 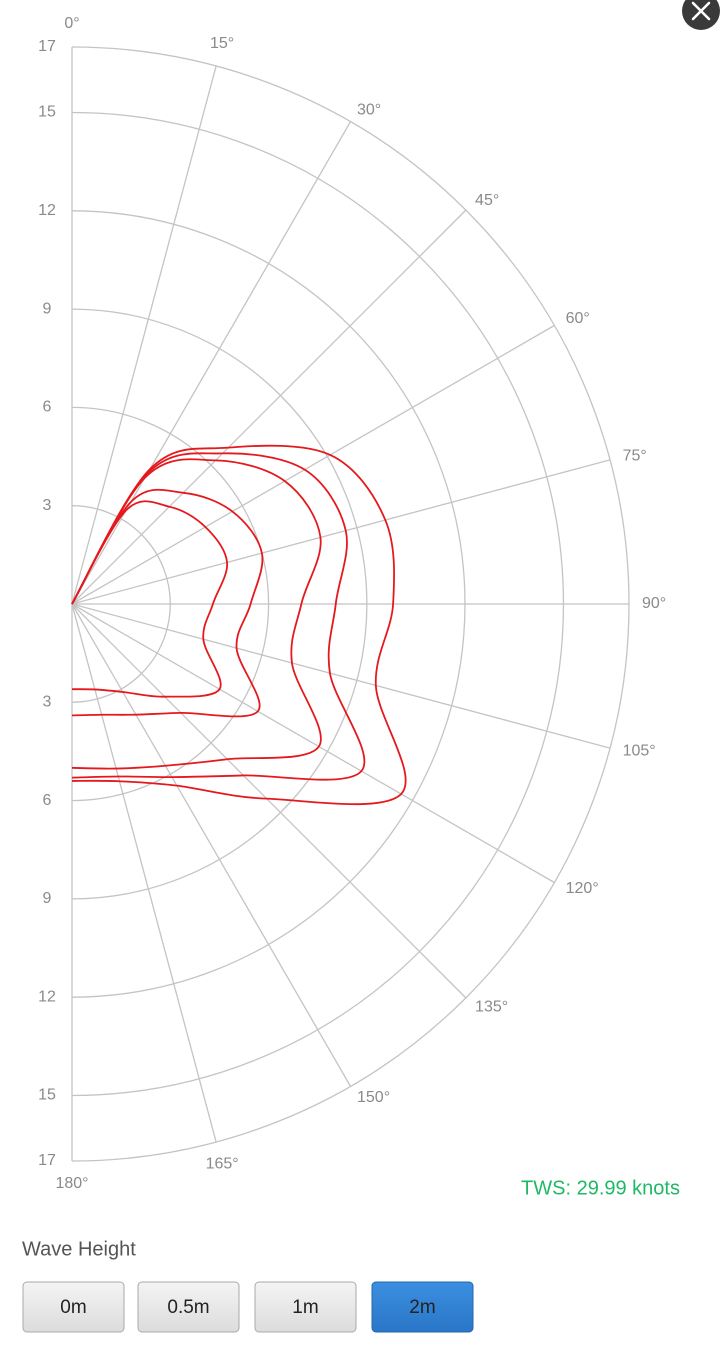 I want to click on angle-tick-label: 30°, so click(x=369, y=110).